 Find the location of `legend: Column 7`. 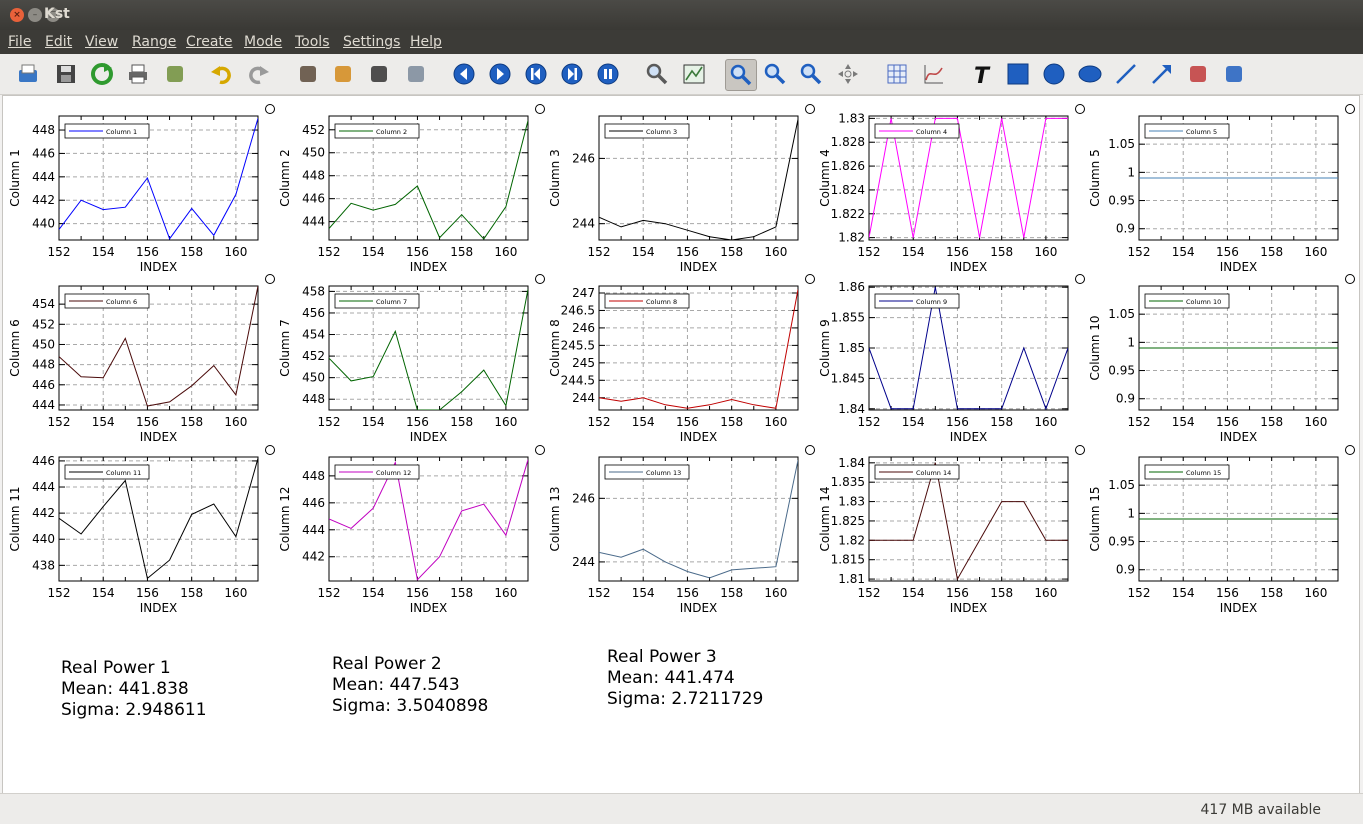

legend: Column 7 is located at coordinates (377, 301).